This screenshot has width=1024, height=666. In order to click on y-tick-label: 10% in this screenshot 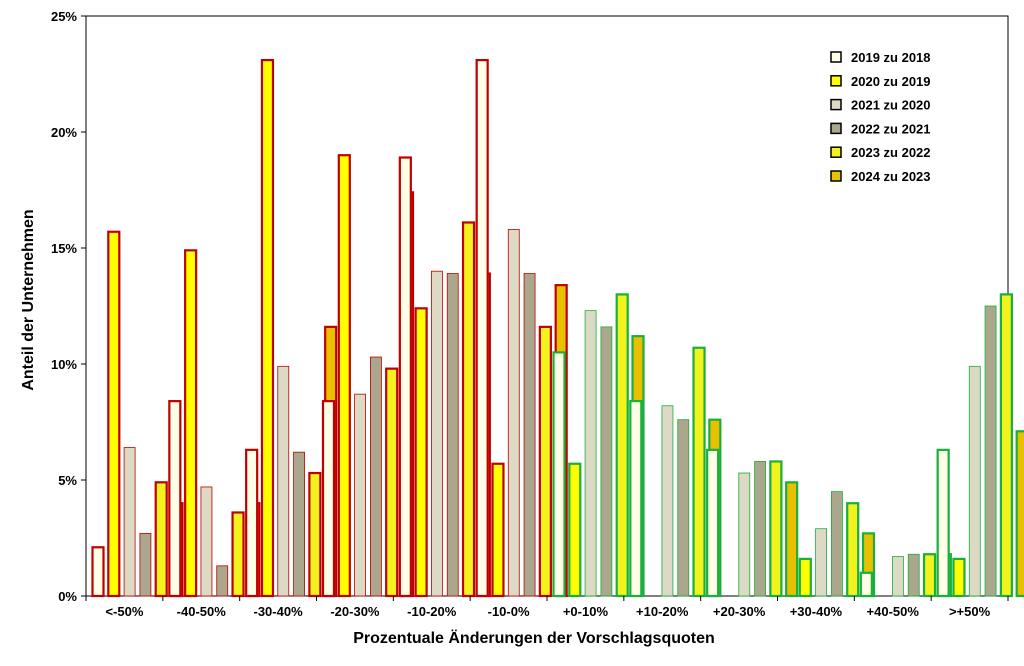, I will do `click(64, 364)`.